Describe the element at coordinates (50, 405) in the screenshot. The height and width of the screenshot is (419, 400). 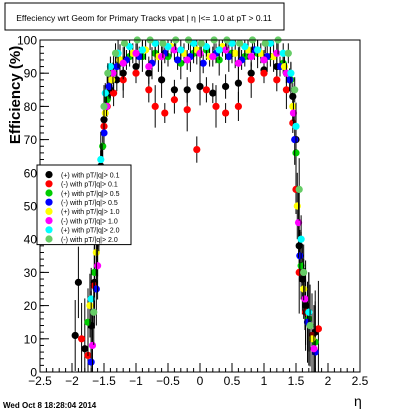
I see `timestamp: Wed Oct 8 18:28:04 2014` at that location.